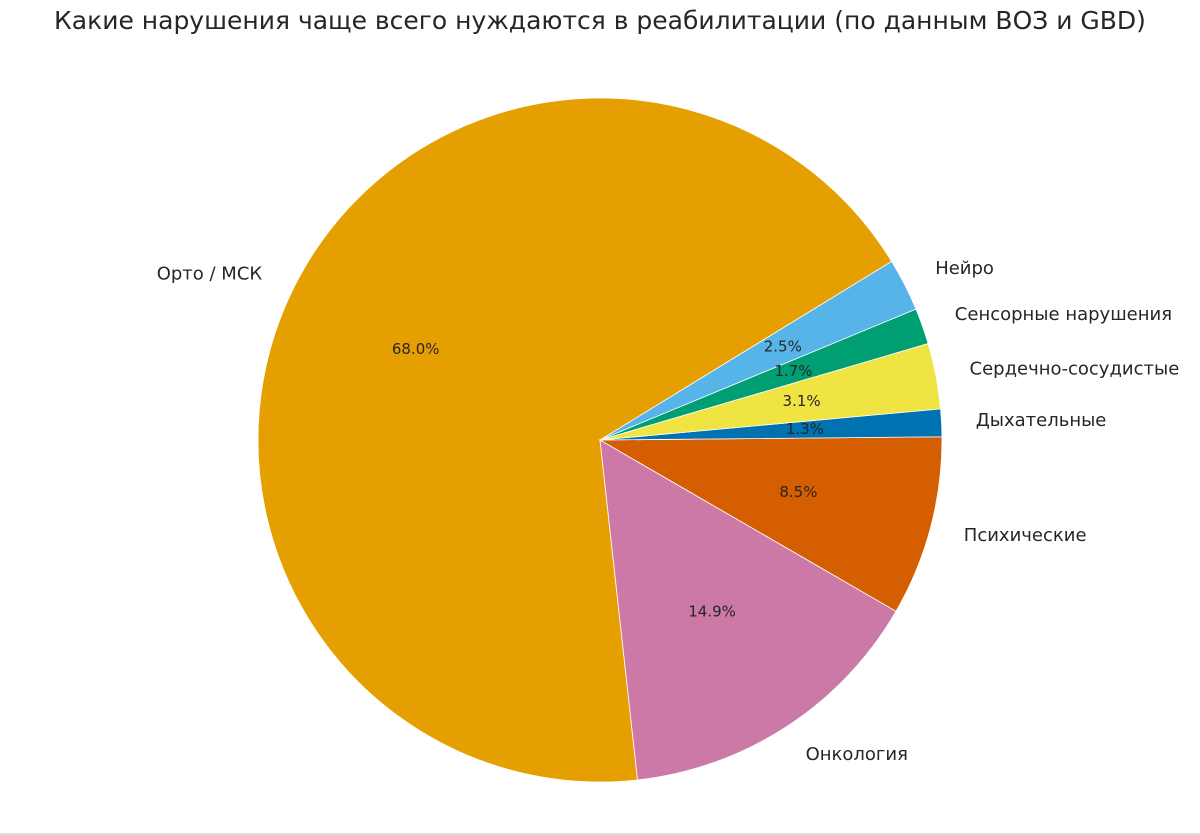 This screenshot has height=835, width=1200. I want to click on slice-percent-label: 1.7%, so click(793, 371).